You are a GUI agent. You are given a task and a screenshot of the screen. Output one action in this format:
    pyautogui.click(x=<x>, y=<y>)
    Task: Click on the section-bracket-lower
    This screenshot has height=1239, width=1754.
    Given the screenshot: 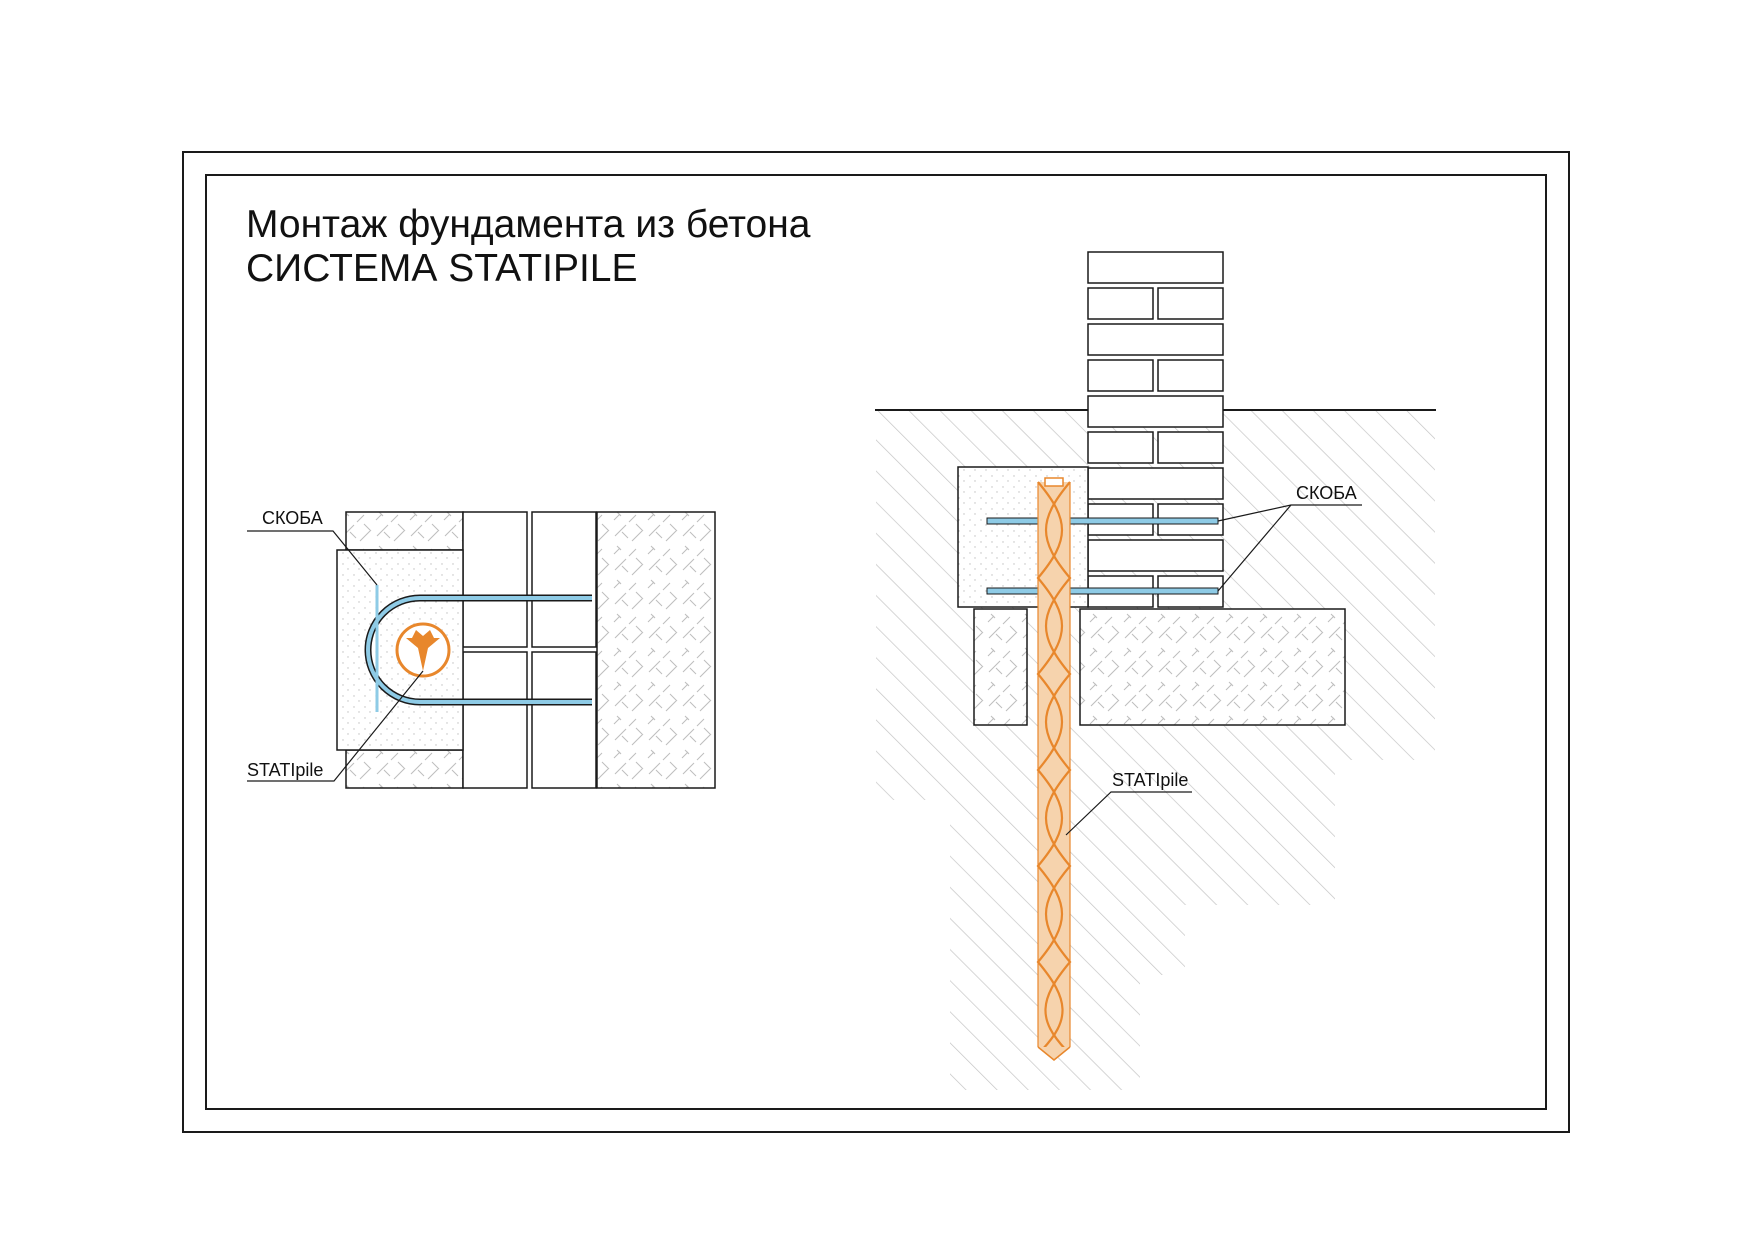 What is the action you would take?
    pyautogui.click(x=1102, y=591)
    